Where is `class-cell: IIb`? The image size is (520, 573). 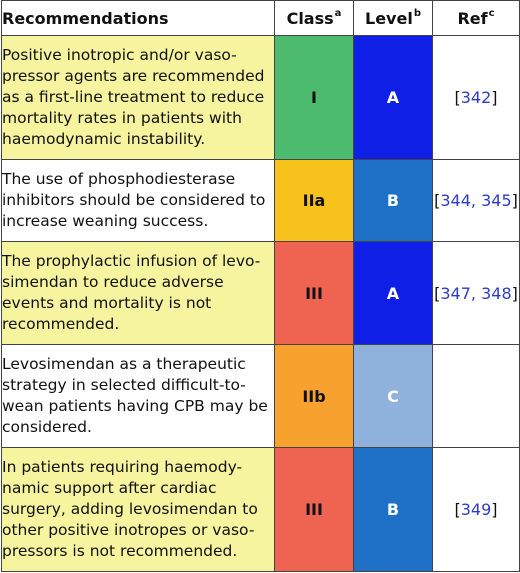
class-cell: IIb is located at coordinates (314, 396).